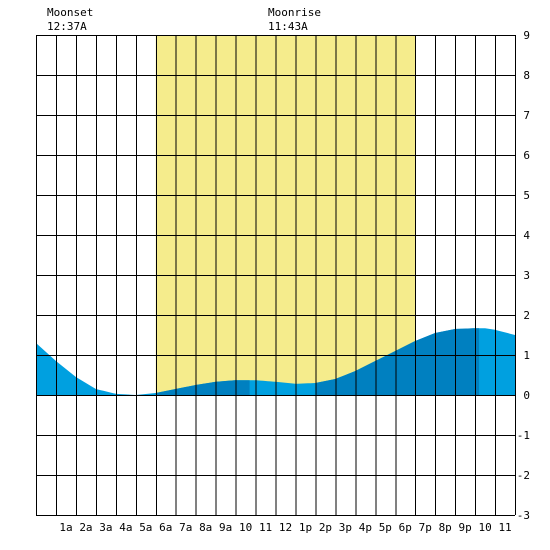 This screenshot has width=550, height=550. I want to click on y-tick-label: 4, so click(526, 235).